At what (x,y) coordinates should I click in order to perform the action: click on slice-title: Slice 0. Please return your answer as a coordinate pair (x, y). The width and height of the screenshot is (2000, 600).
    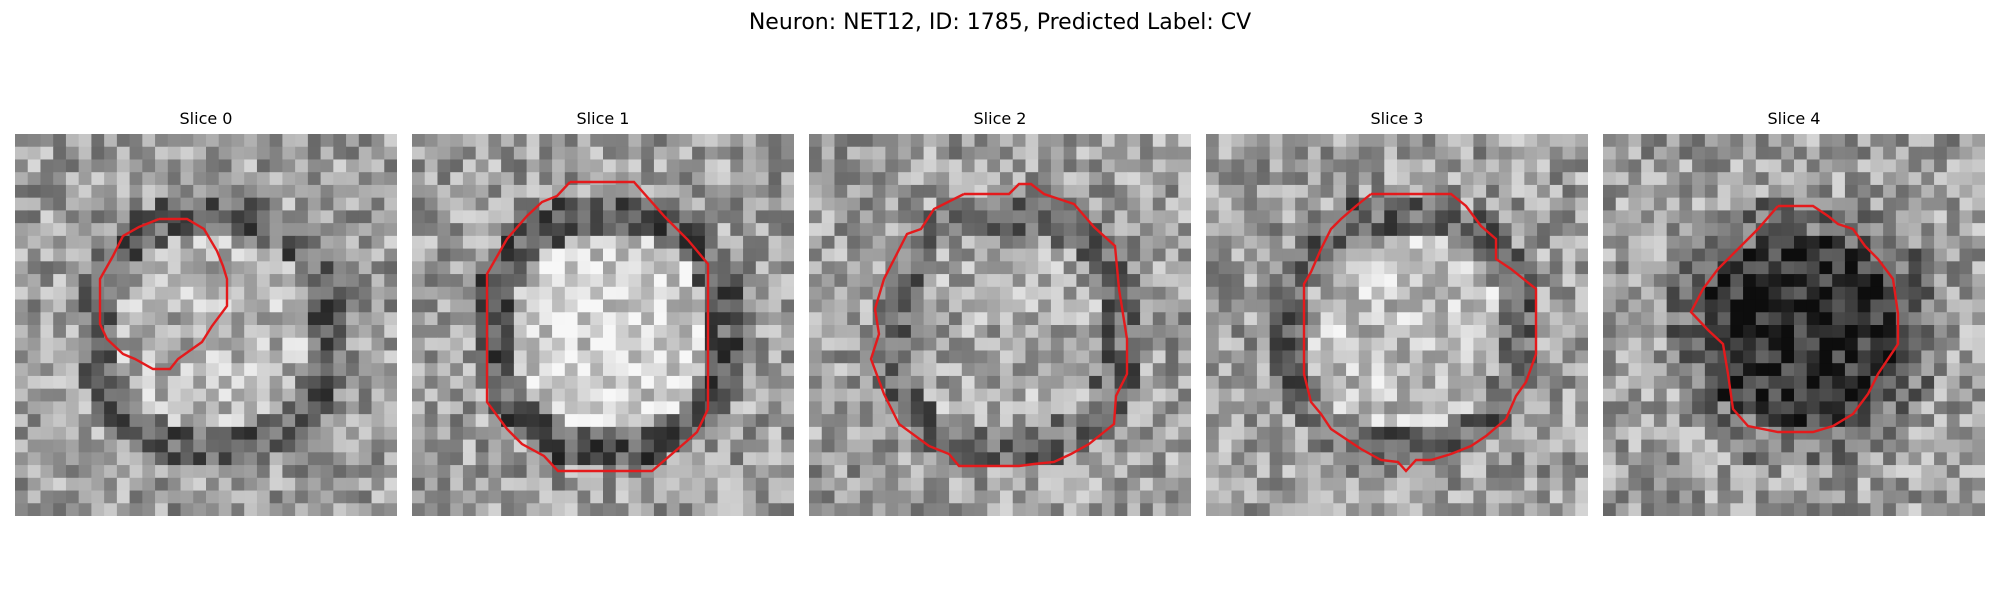
    Looking at the image, I should click on (206, 118).